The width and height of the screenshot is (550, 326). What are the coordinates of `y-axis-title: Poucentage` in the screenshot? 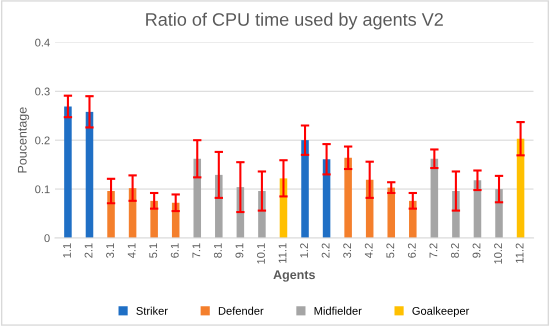 It's located at (24, 140).